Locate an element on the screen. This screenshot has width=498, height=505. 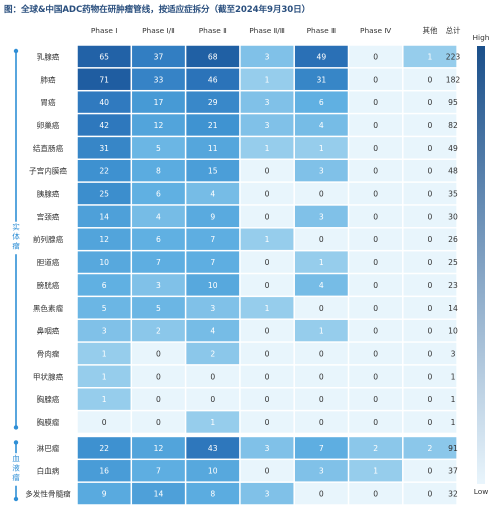
row-label: 子宫内膜癌 is located at coordinates (48, 171).